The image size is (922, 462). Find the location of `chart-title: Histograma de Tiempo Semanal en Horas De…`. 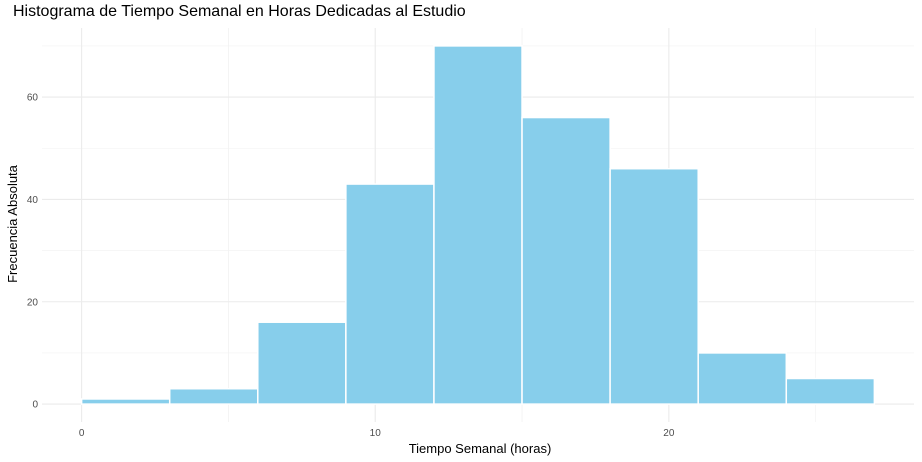

chart-title: Histograma de Tiempo Semanal en Horas De… is located at coordinates (239, 11).